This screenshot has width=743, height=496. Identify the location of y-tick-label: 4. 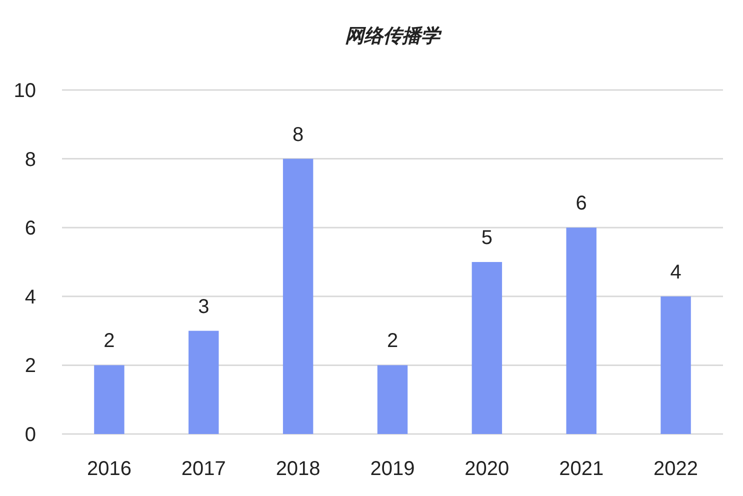
(30, 297).